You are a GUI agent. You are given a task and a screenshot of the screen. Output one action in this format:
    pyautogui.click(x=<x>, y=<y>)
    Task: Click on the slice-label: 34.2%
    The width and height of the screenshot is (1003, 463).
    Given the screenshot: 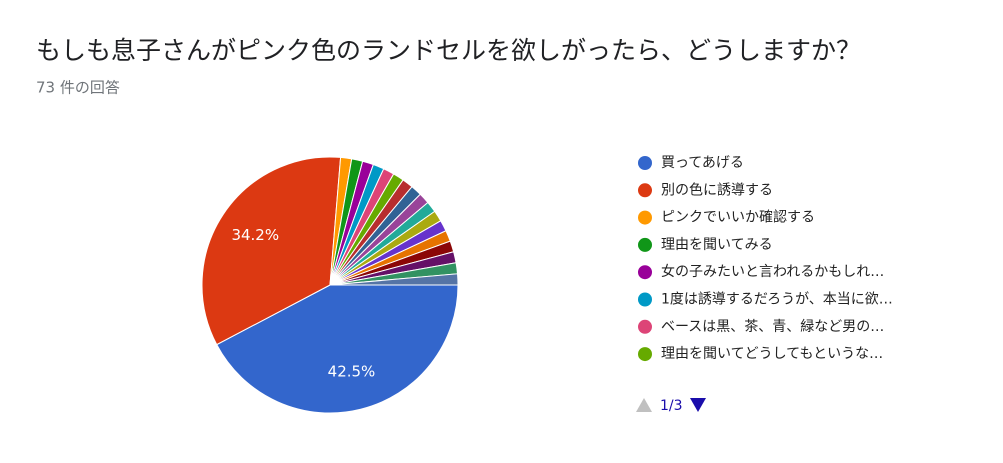 What is the action you would take?
    pyautogui.click(x=255, y=235)
    